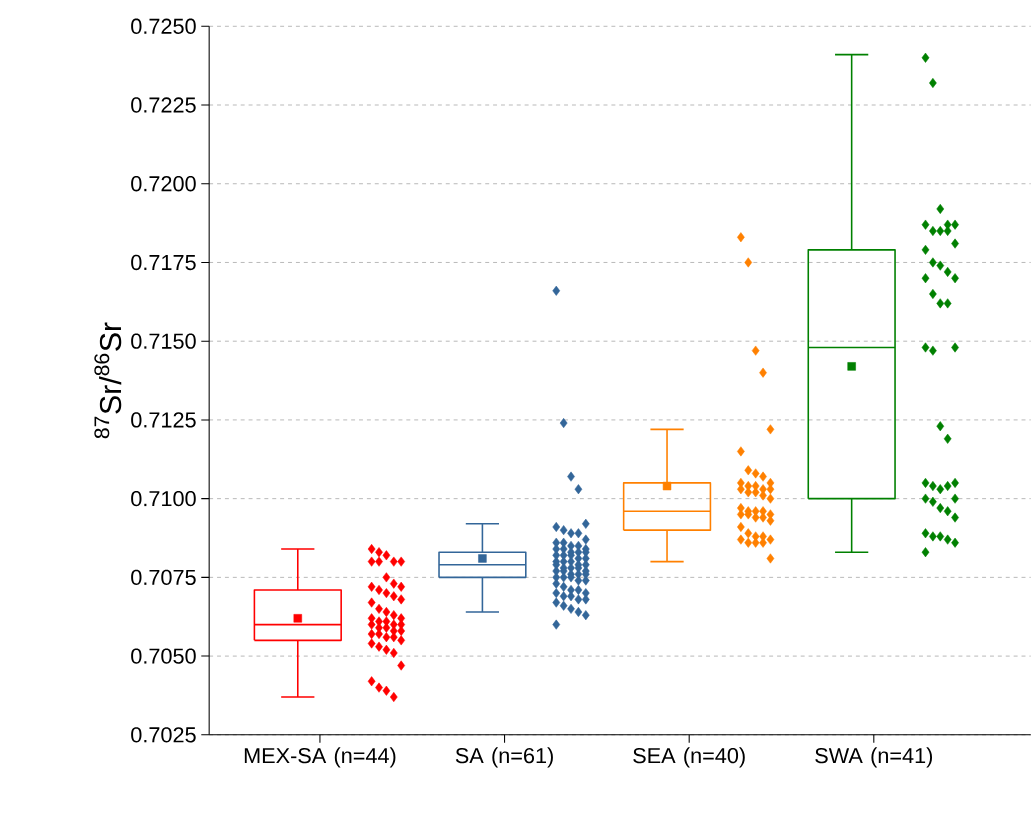  What do you see at coordinates (163, 105) in the screenshot?
I see `y-tick-label: 0.7225` at bounding box center [163, 105].